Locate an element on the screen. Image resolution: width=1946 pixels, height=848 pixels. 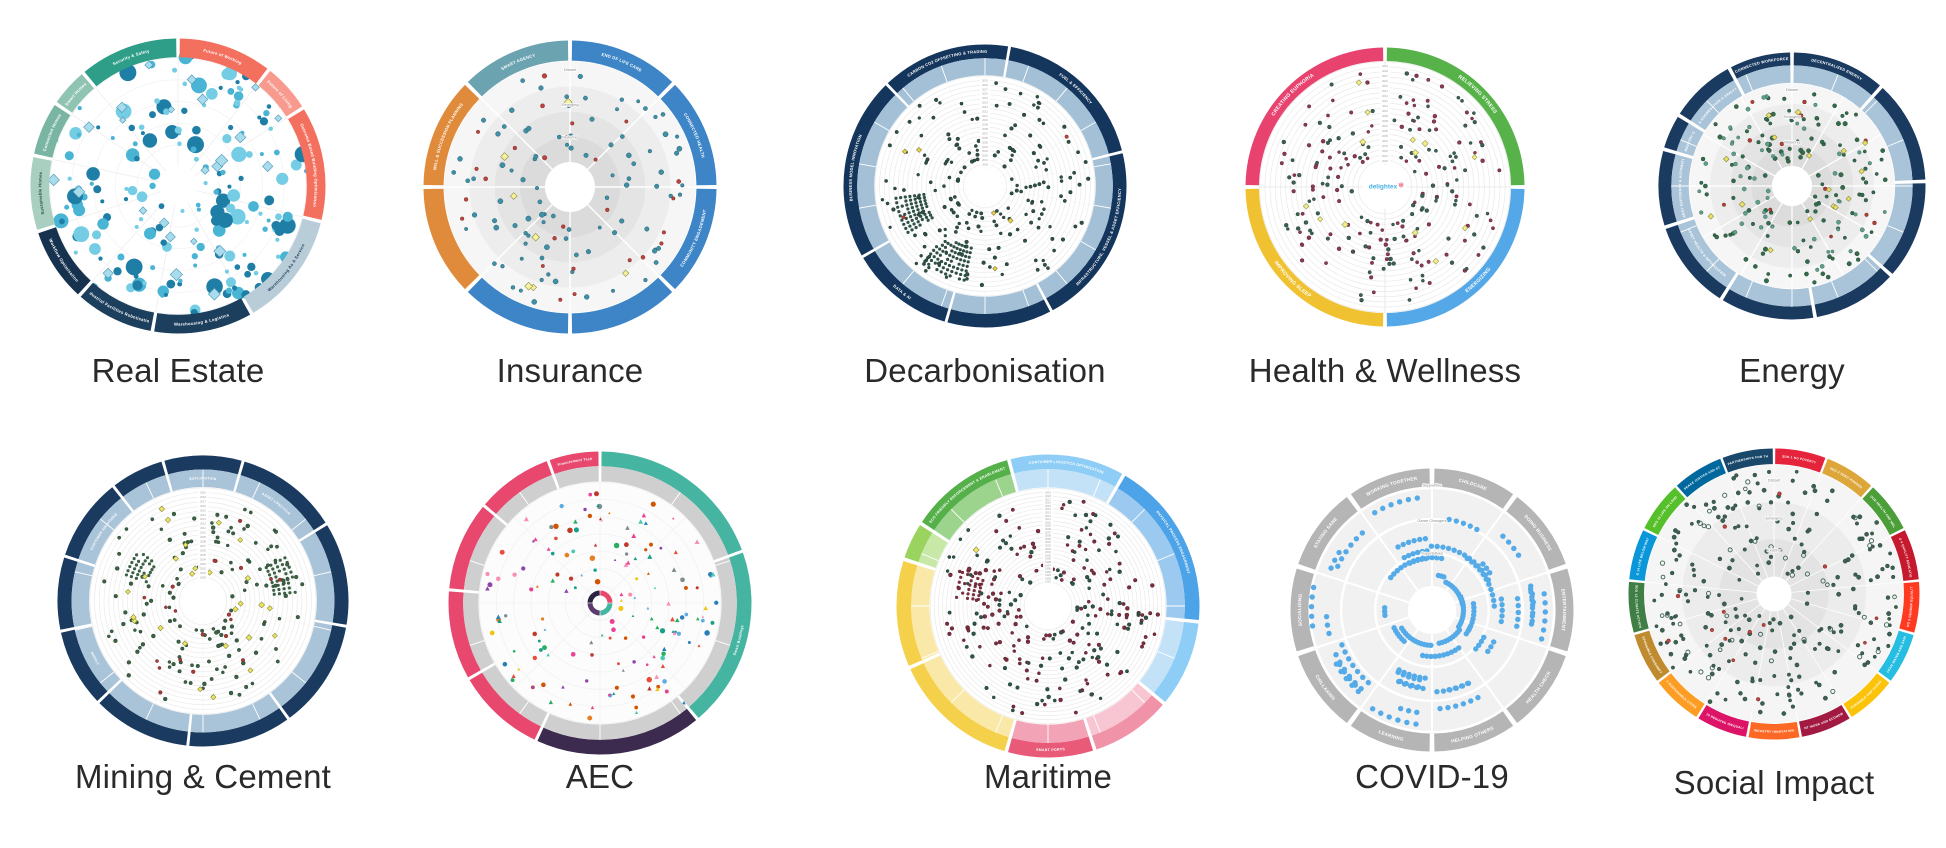
svg-text: 2007 is located at coordinates (203, 546).